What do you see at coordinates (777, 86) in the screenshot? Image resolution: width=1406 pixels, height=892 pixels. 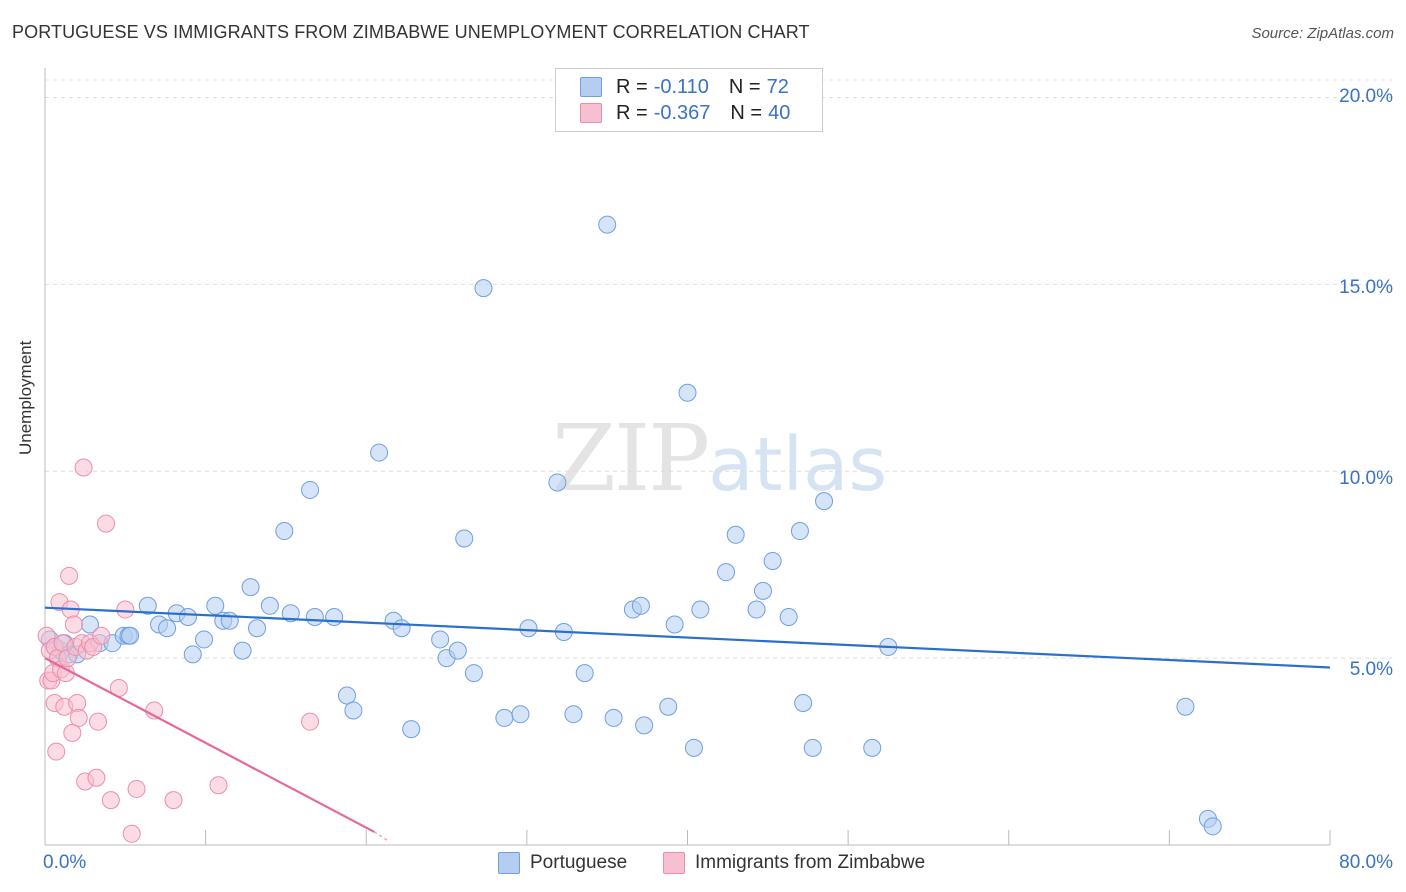 I see `legend-n-value-portuguese: 72` at bounding box center [777, 86].